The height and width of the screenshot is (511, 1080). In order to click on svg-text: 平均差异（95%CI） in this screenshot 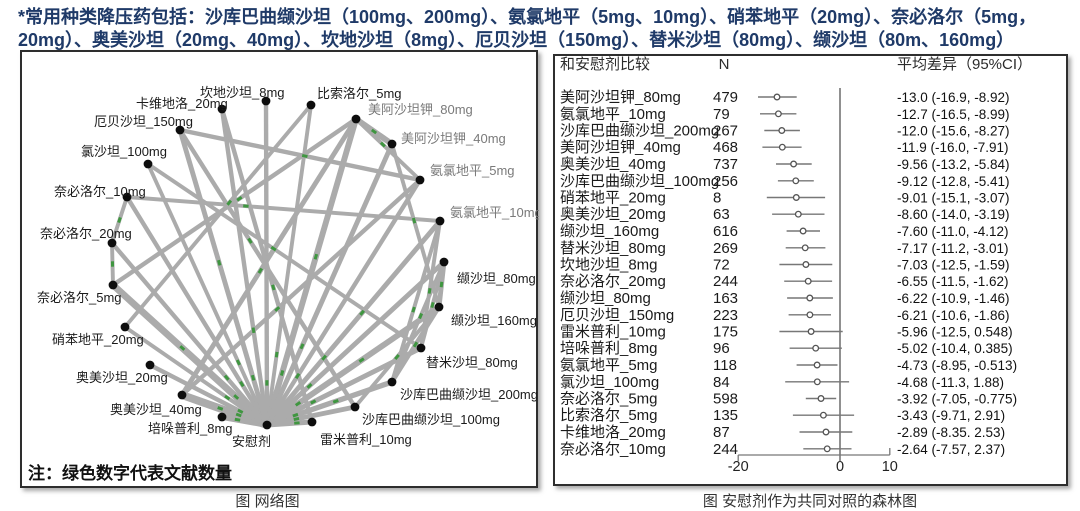, I will do `click(964, 64)`.